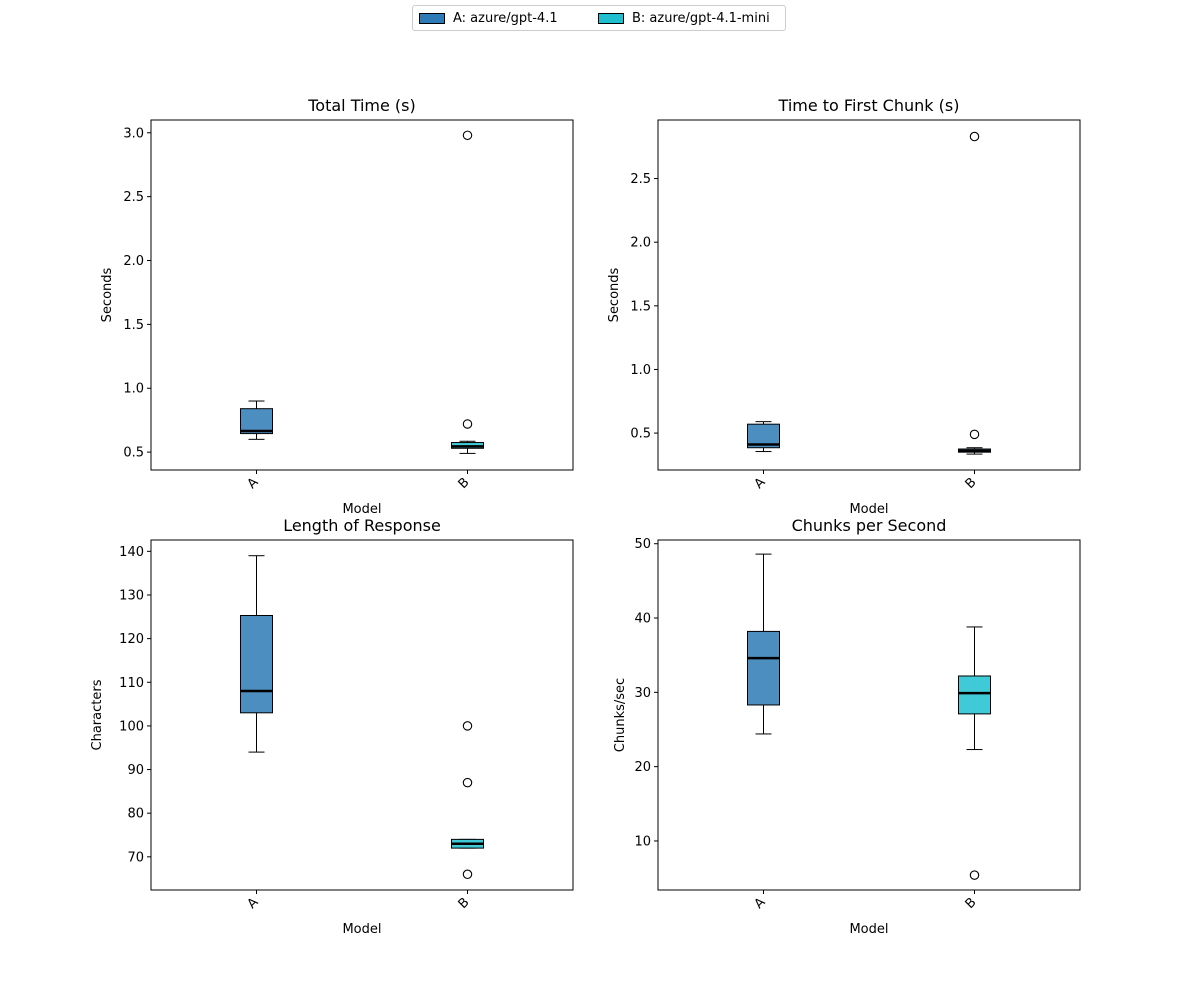 The width and height of the screenshot is (1200, 1000). I want to click on y-tick-label: 30, so click(642, 693).